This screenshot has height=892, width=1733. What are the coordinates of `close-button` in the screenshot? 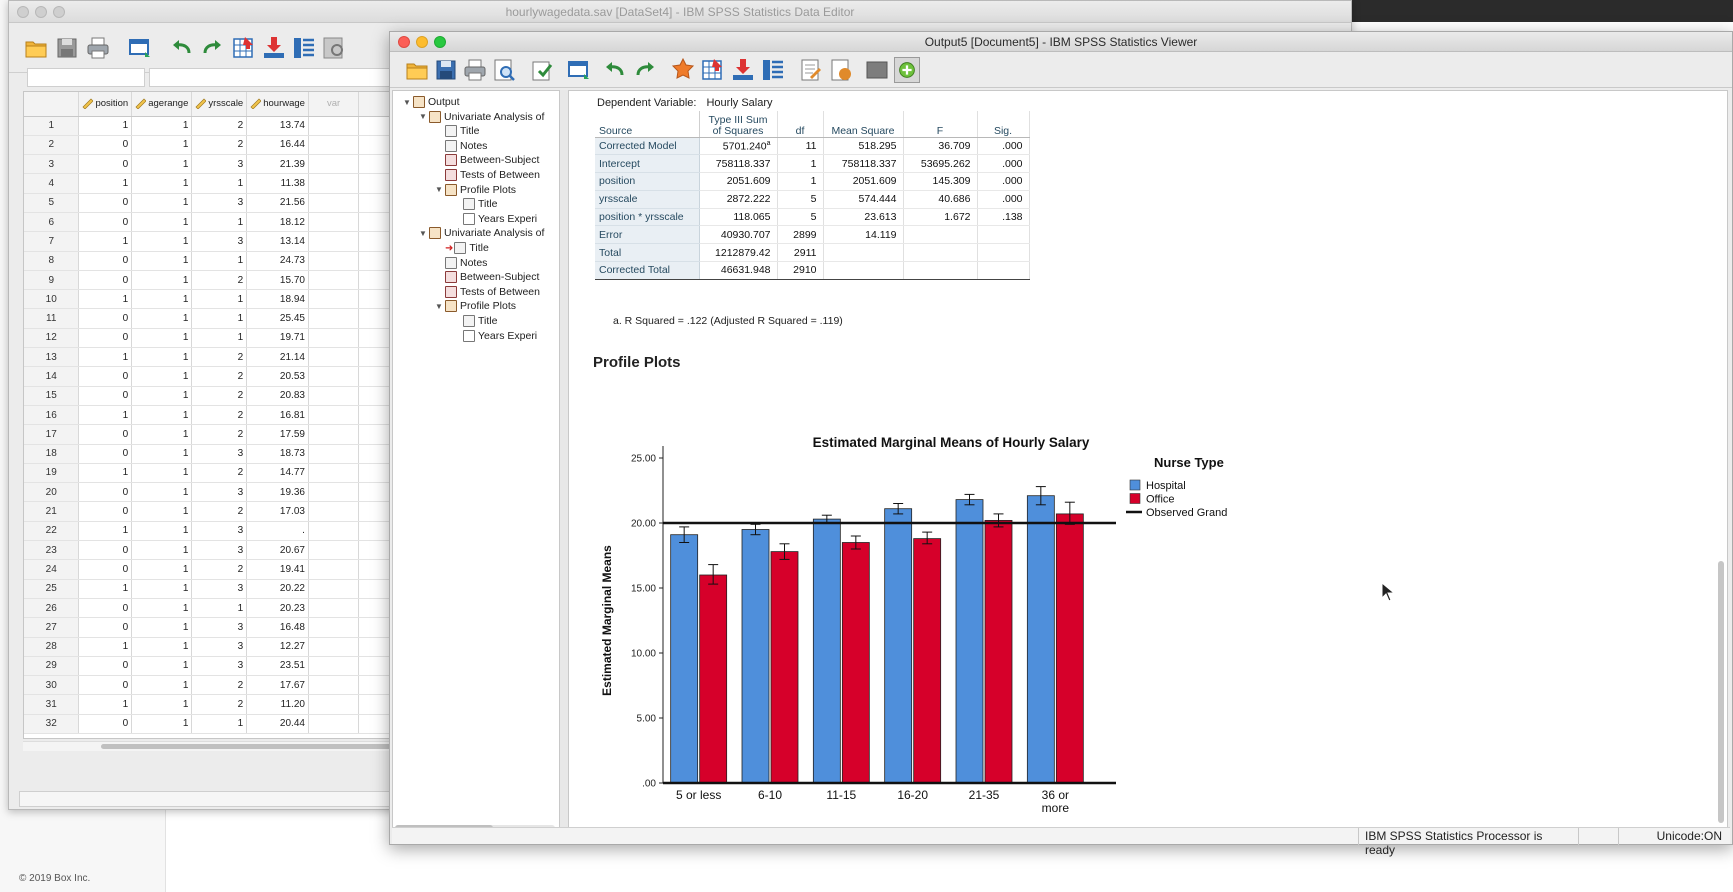 It's located at (404, 42).